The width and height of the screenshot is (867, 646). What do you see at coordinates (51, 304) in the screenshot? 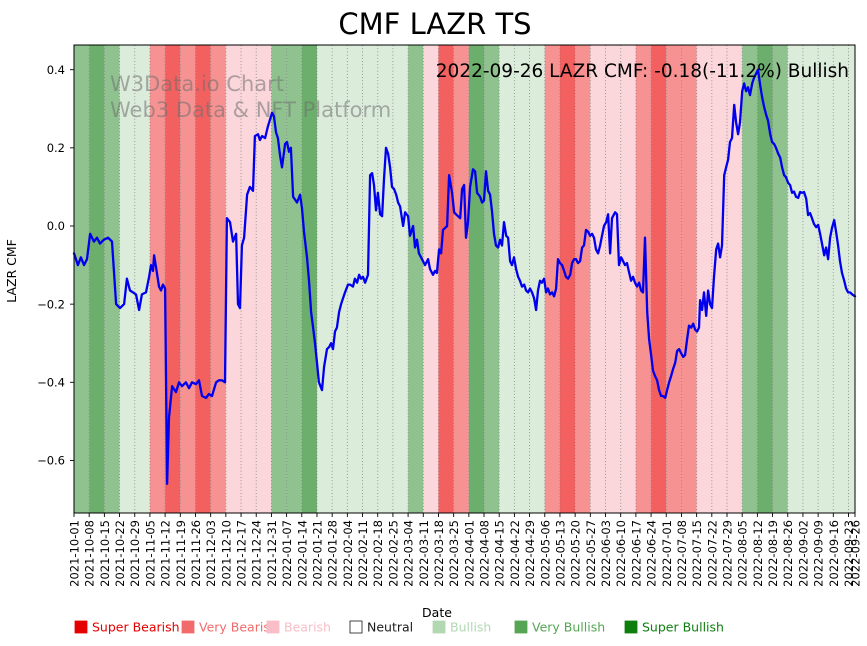
I see `y-tick-label: −0.2` at bounding box center [51, 304].